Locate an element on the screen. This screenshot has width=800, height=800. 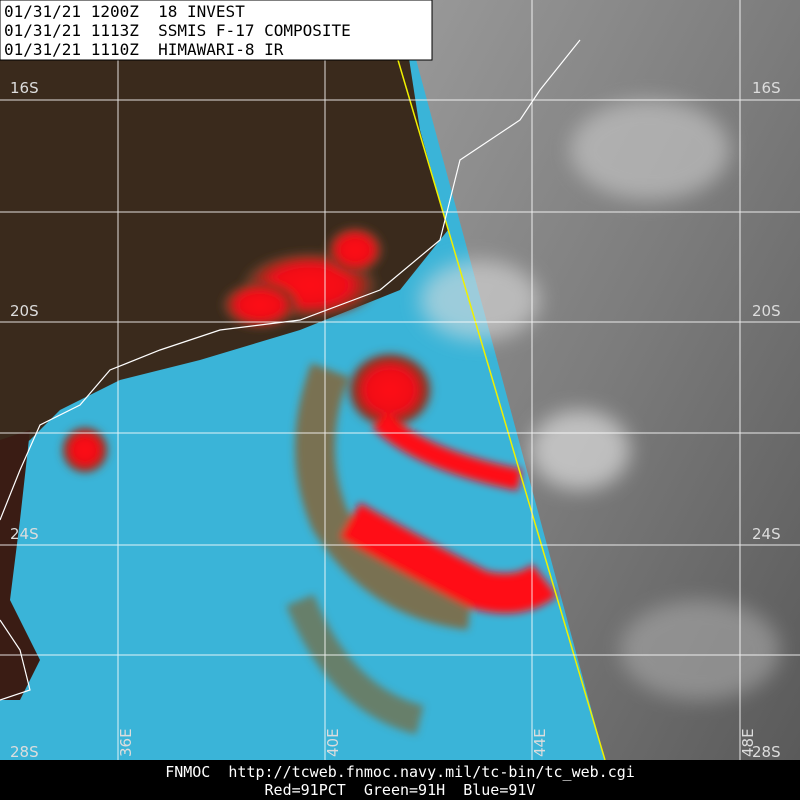
footer-bar is located at coordinates (400, 780).